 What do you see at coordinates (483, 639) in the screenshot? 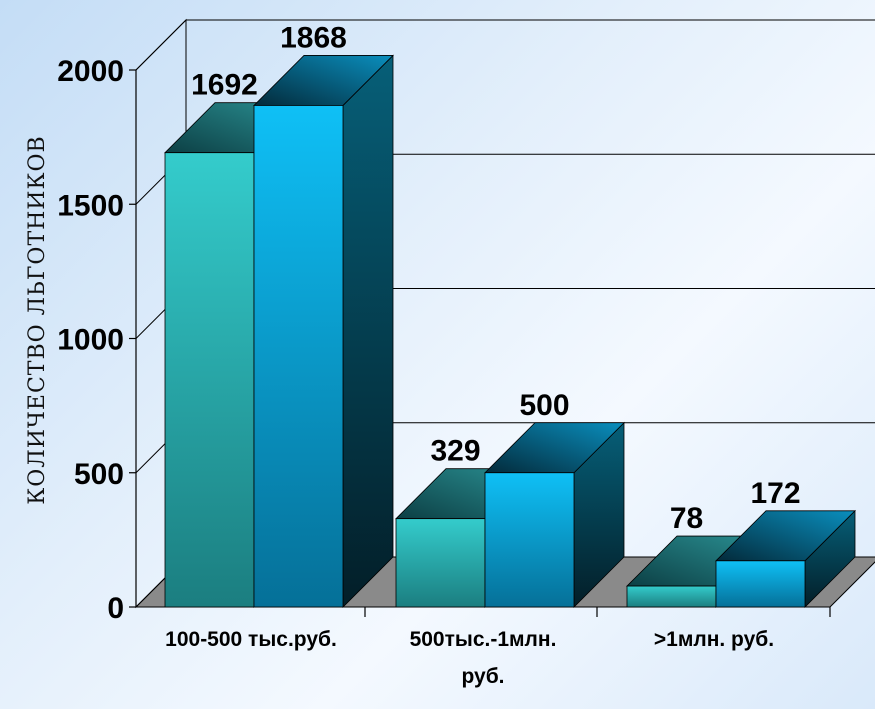
I see `x-tick-label: 500тыс.-1млн.` at bounding box center [483, 639].